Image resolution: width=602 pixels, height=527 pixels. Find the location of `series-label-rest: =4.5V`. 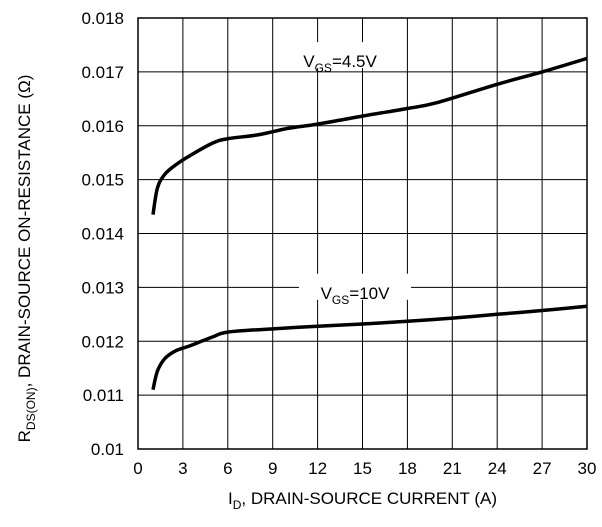

series-label-rest: =4.5V is located at coordinates (355, 61).